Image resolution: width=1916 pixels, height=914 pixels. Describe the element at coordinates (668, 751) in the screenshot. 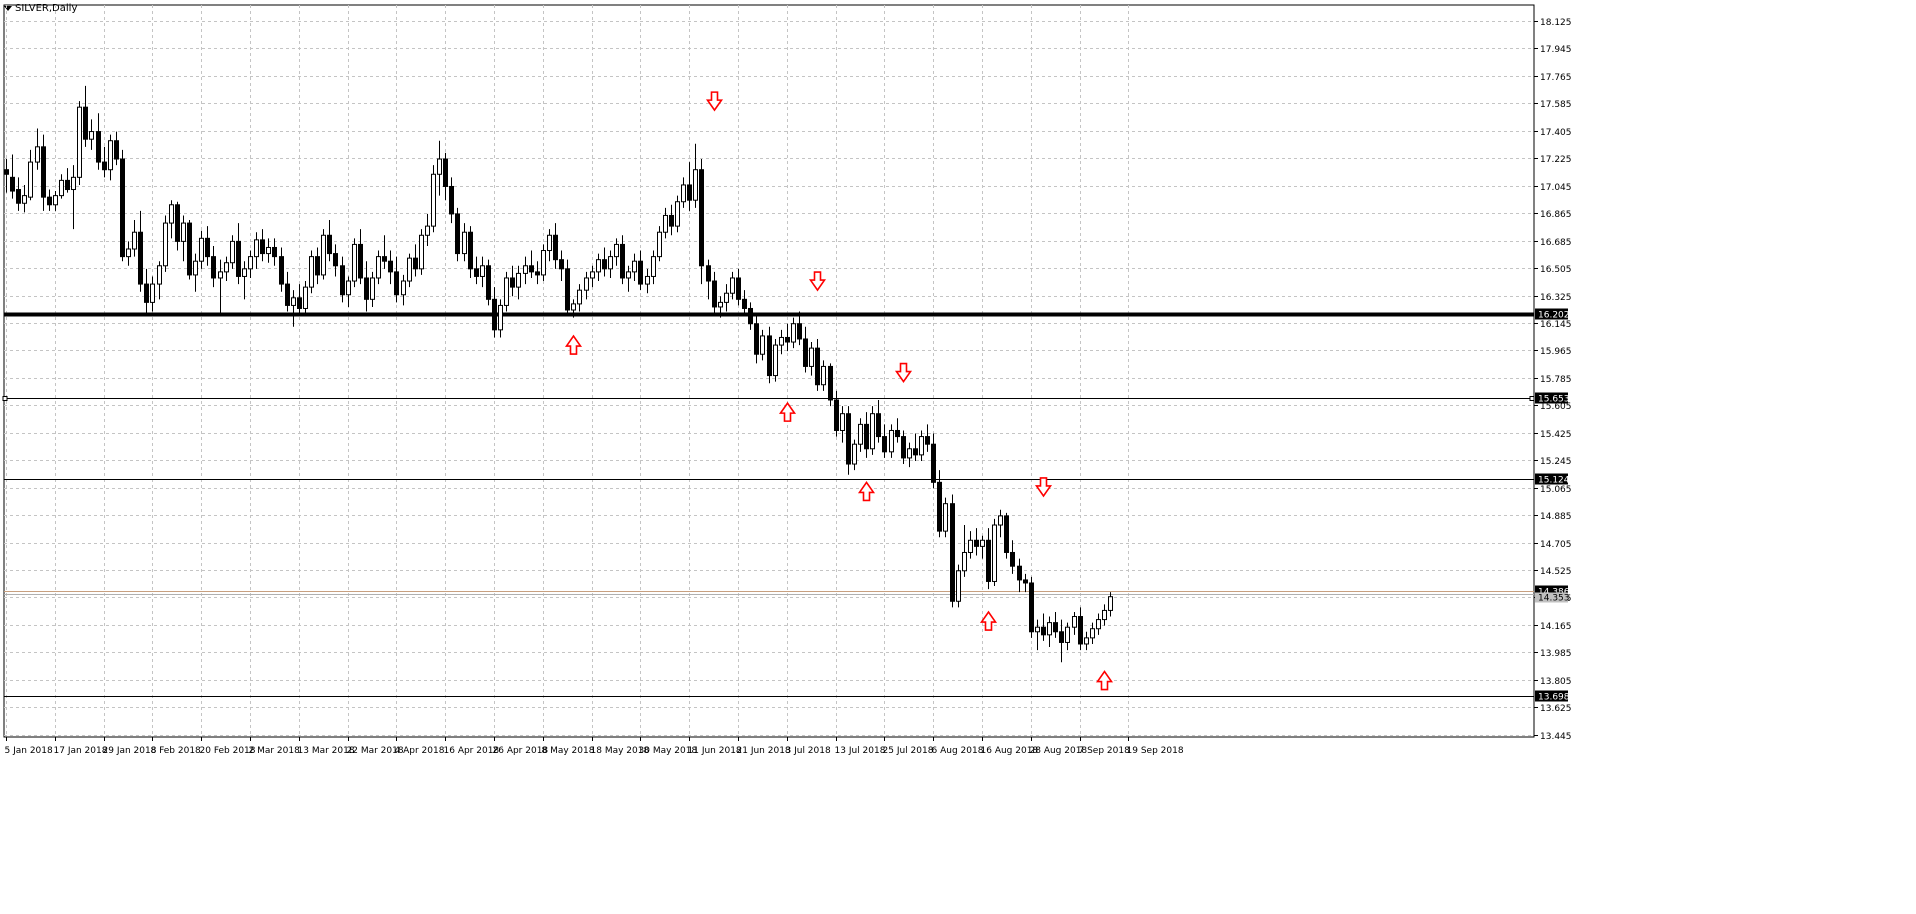

I see `x-tick-label: 30 May 2018` at that location.